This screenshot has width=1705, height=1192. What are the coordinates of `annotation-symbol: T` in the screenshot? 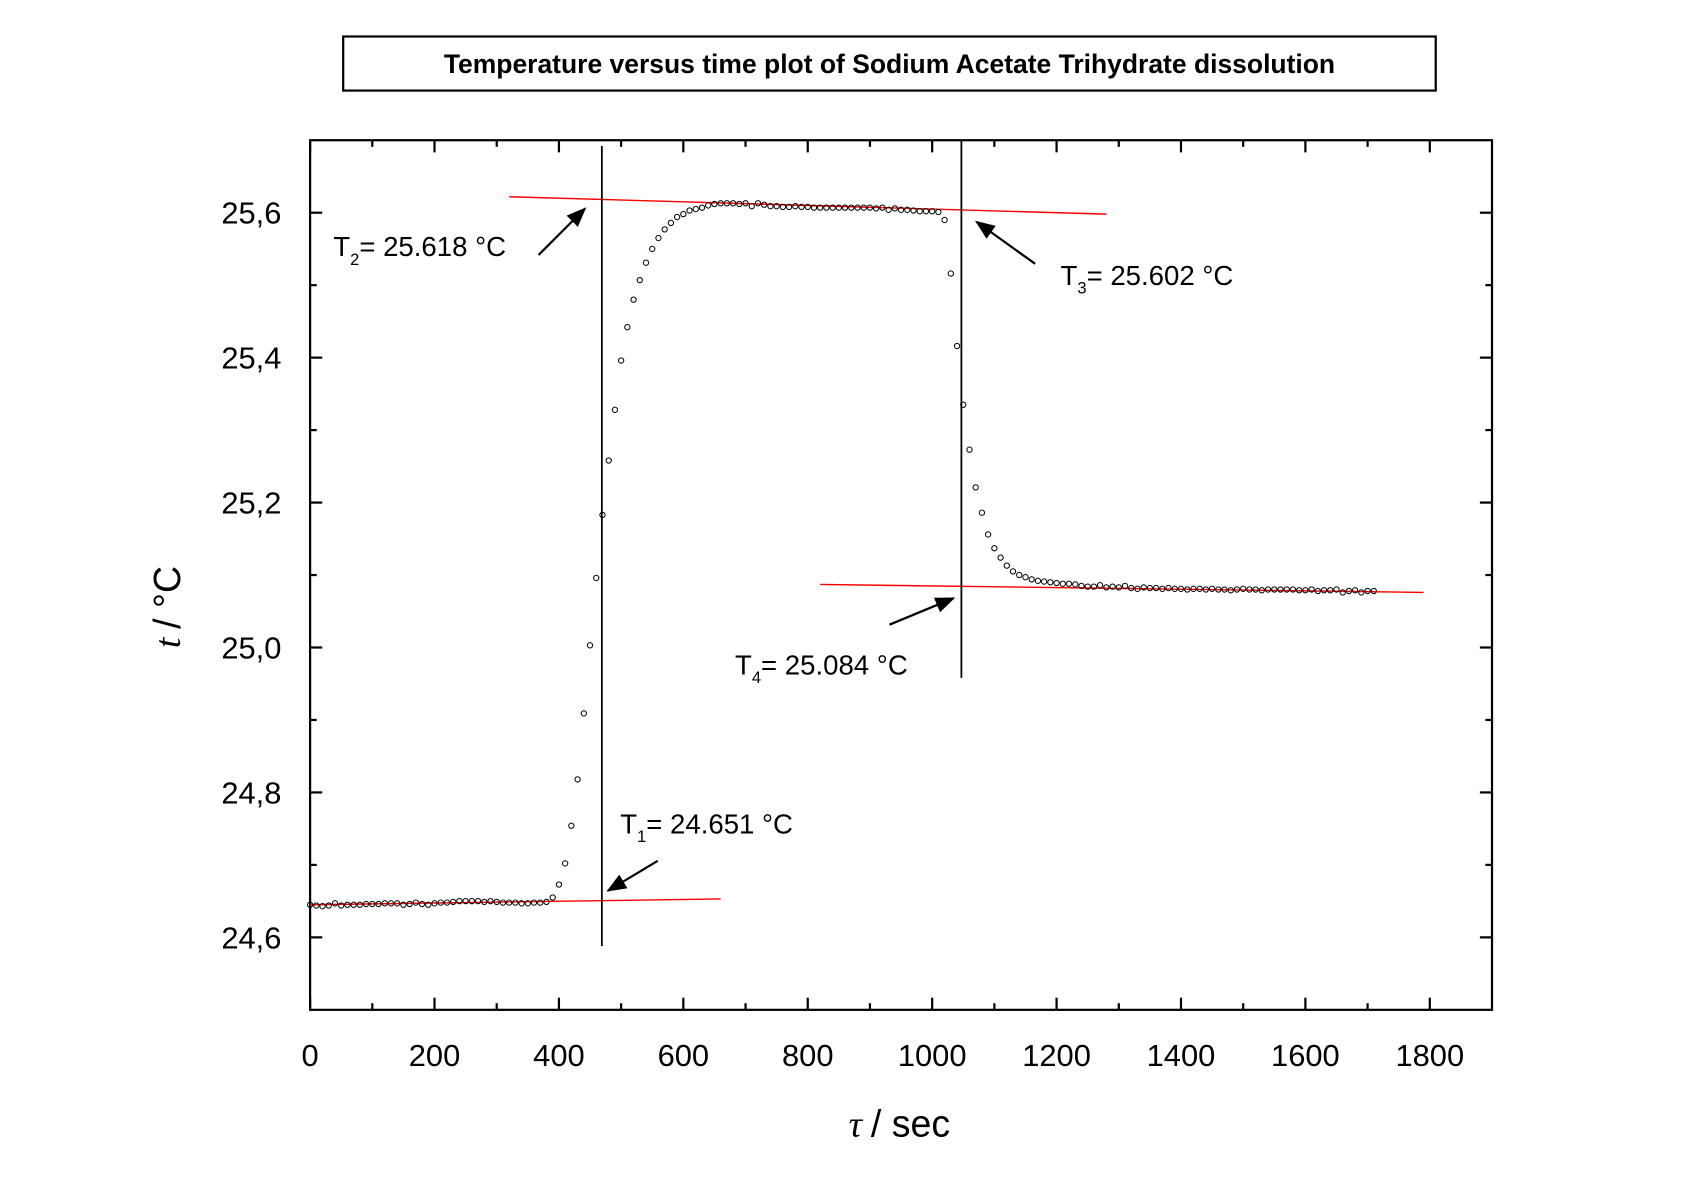 It's located at (341, 246).